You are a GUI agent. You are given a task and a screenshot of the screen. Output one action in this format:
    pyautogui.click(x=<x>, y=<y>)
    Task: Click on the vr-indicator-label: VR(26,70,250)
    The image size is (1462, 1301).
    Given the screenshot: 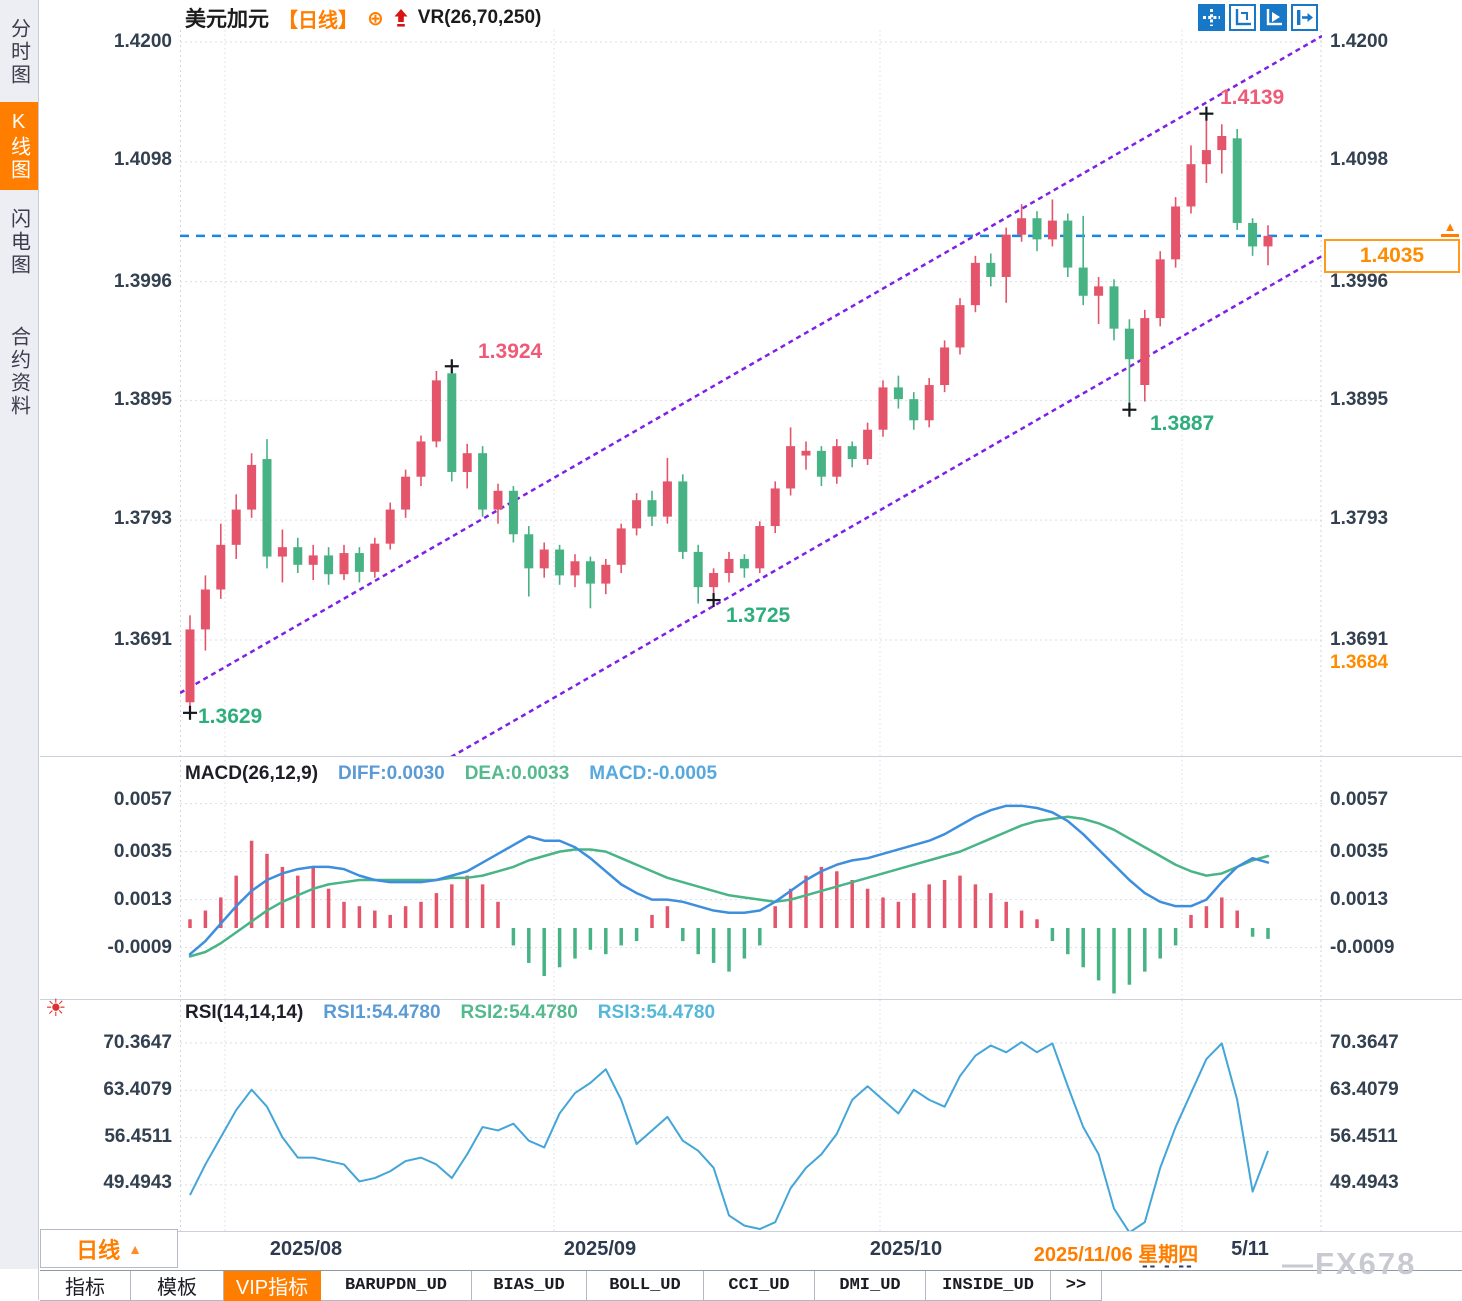 What is the action you would take?
    pyautogui.click(x=479, y=17)
    